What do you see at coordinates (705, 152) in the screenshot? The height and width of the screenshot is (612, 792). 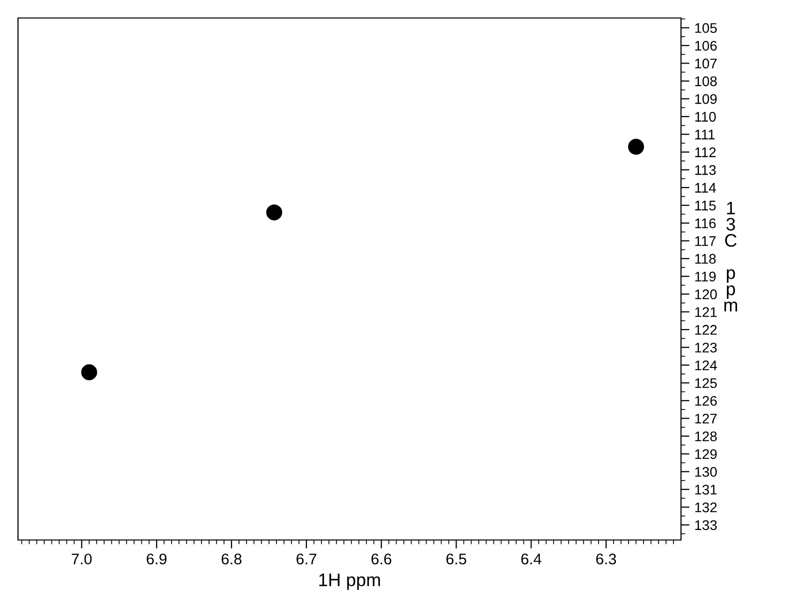 I see `y-tick-label: 112` at bounding box center [705, 152].